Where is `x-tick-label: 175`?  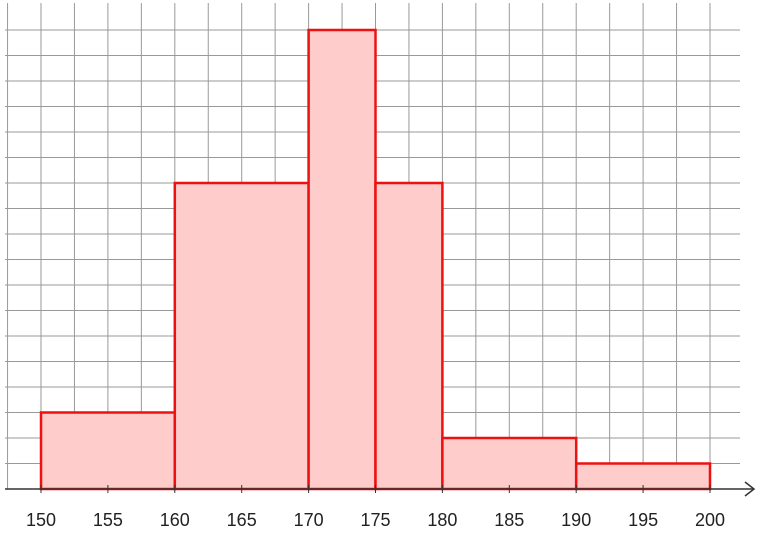
x-tick-label: 175 is located at coordinates (375, 520).